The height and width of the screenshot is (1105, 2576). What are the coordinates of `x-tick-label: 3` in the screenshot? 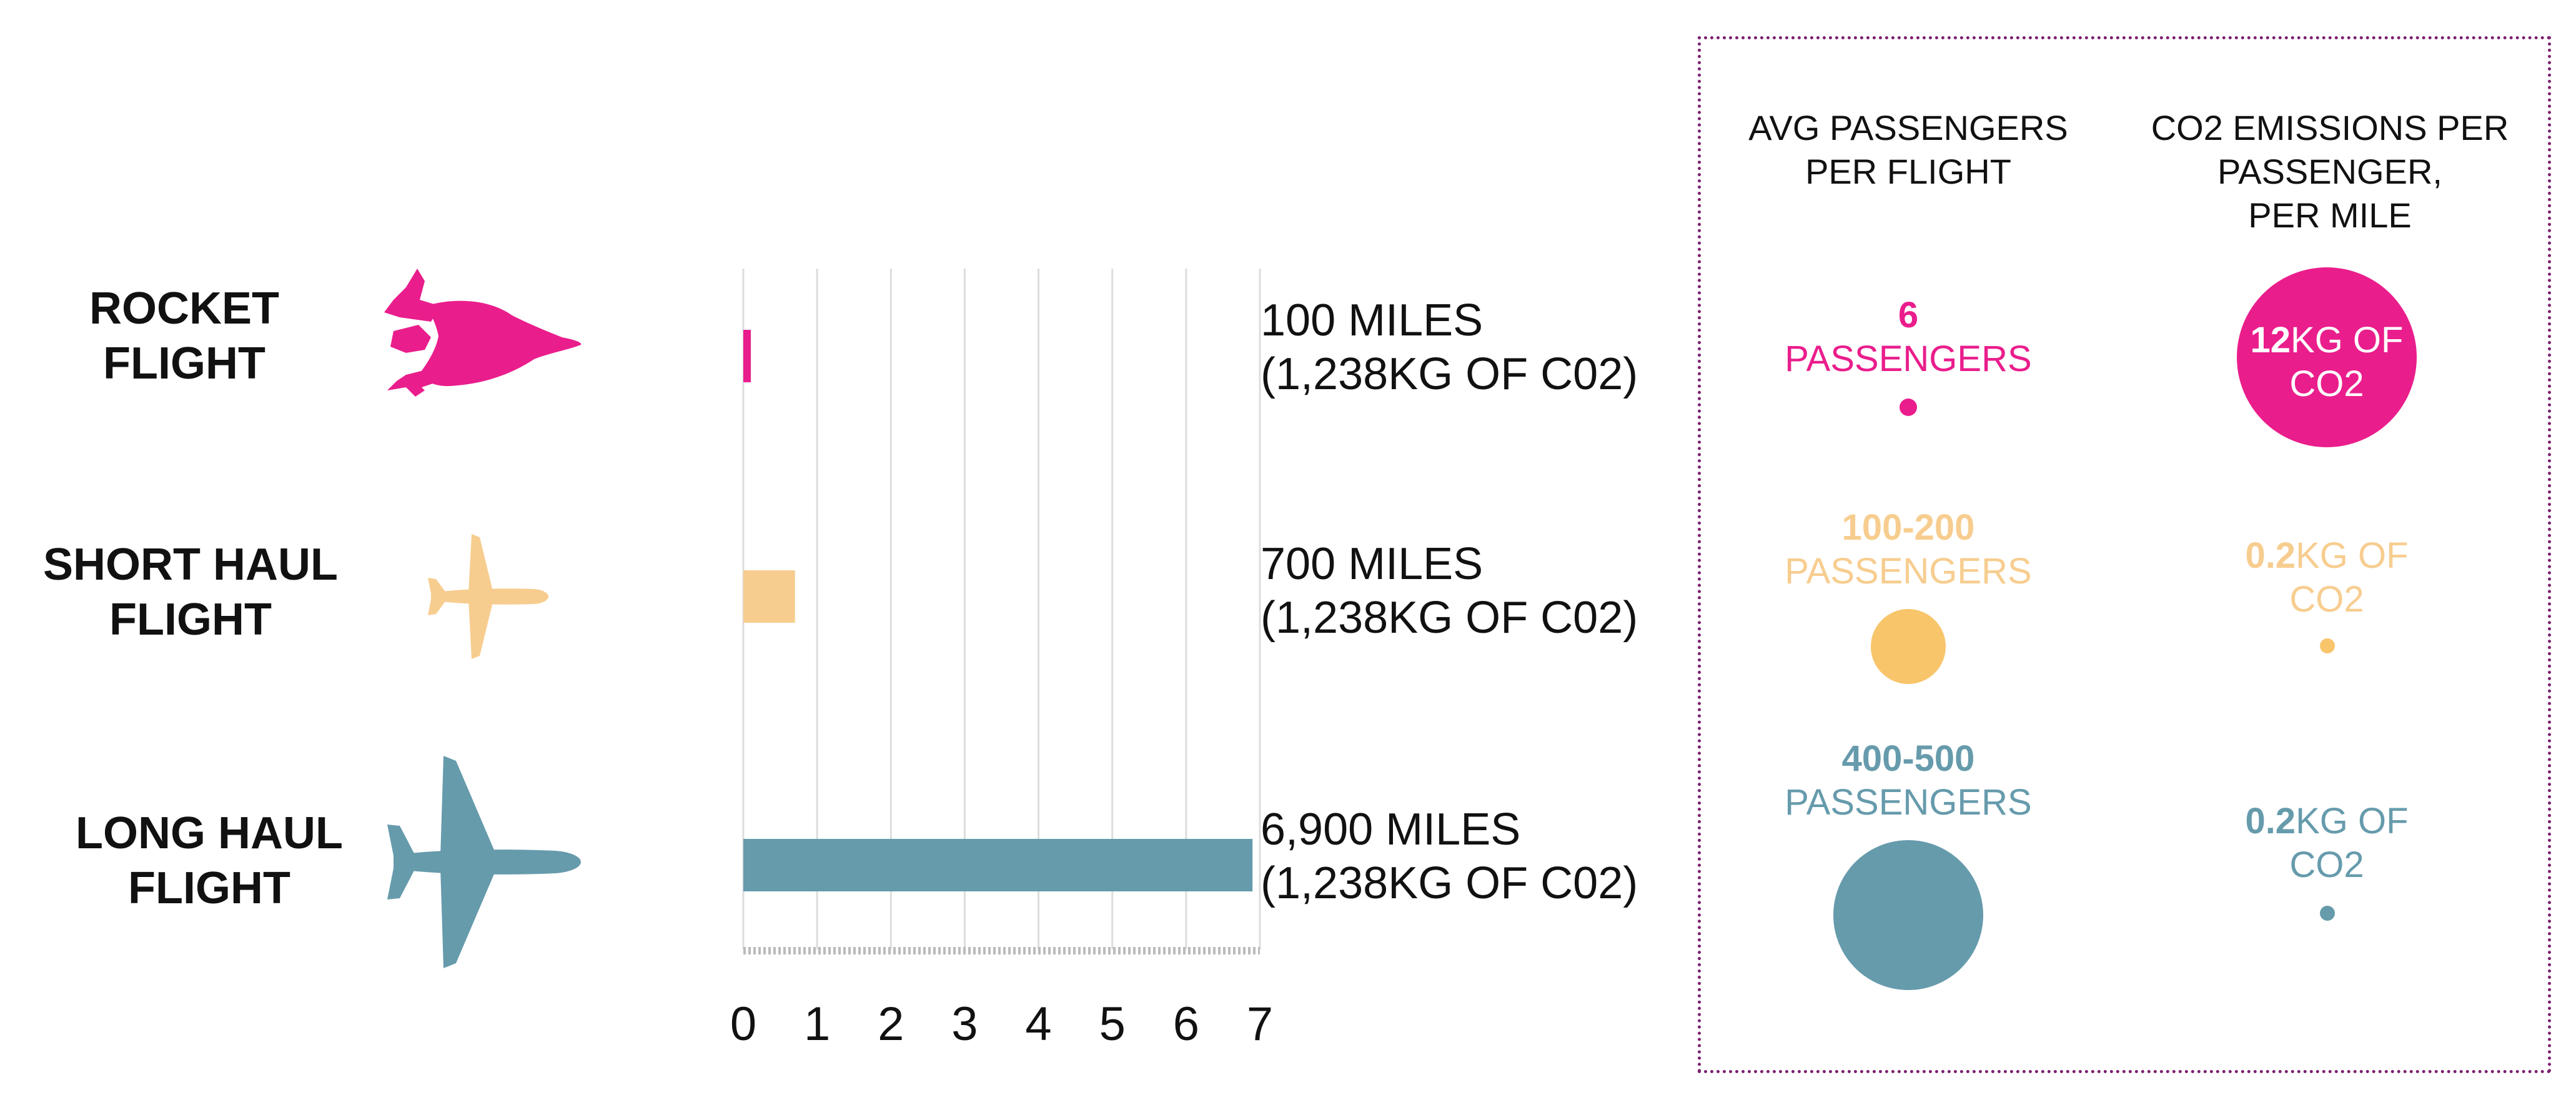 It's located at (964, 1024).